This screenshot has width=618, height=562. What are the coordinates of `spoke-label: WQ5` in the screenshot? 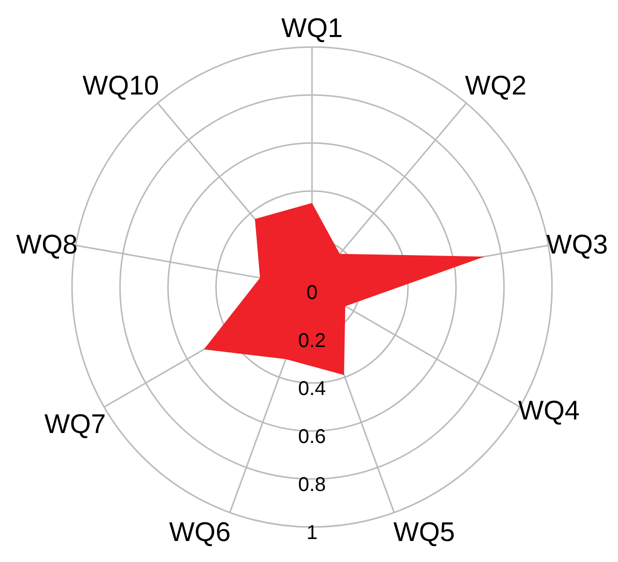 It's located at (424, 532).